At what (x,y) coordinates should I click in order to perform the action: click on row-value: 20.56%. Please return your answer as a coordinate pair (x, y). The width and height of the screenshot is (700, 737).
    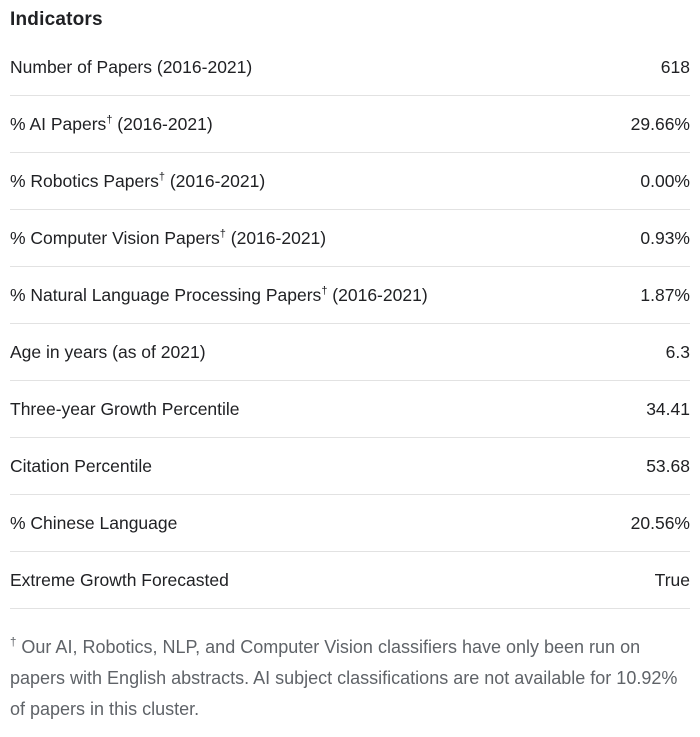
    Looking at the image, I should click on (660, 523).